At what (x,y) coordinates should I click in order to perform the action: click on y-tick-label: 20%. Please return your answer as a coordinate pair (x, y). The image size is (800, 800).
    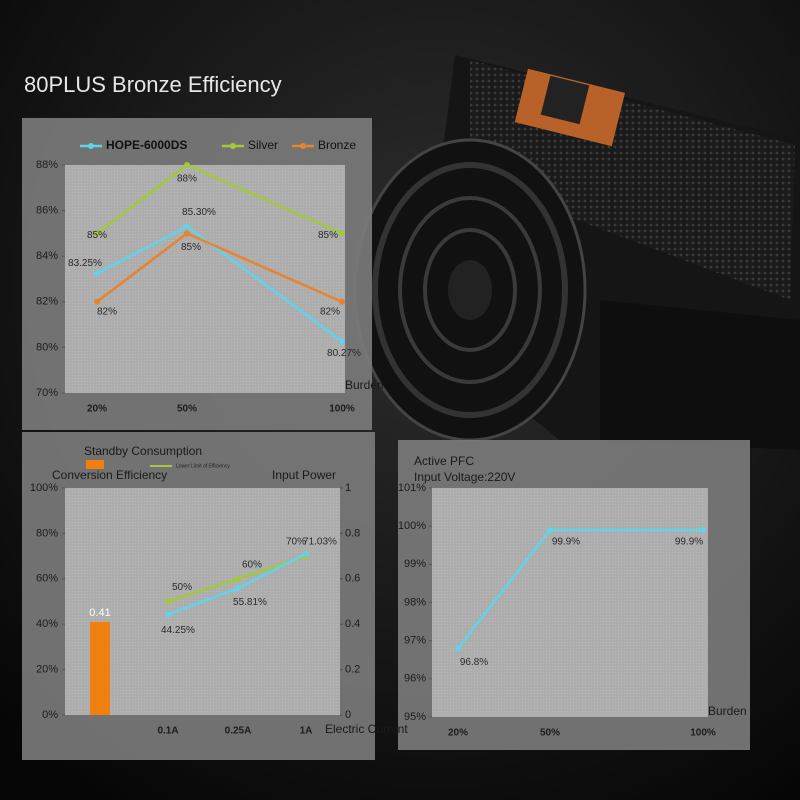
    Looking at the image, I should click on (47, 670).